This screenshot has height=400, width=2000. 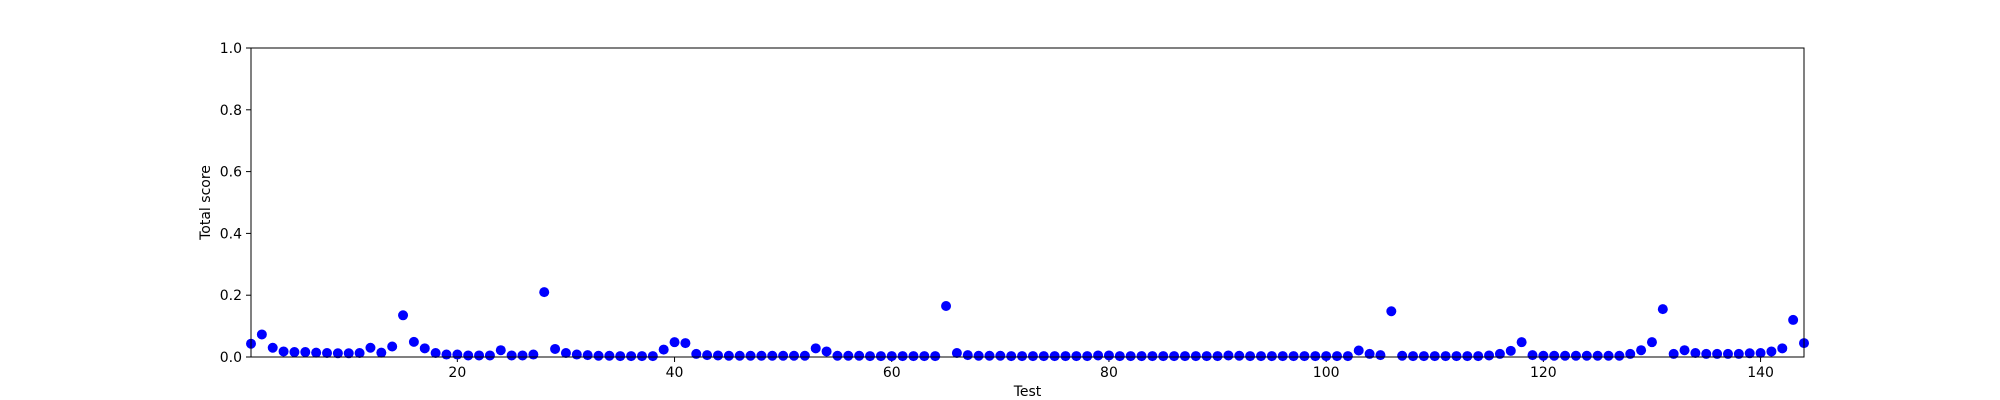 What do you see at coordinates (457, 373) in the screenshot?
I see `x-tick-label: 20` at bounding box center [457, 373].